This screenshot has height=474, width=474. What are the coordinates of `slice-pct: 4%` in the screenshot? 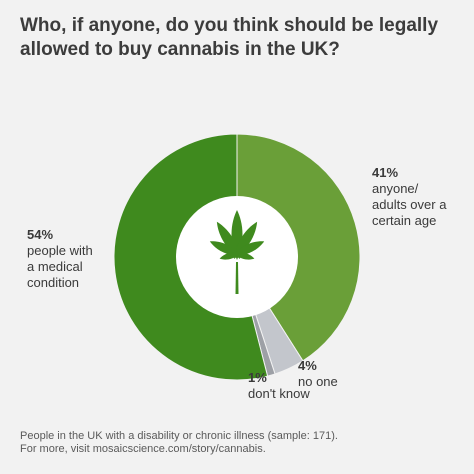 It's located at (307, 365).